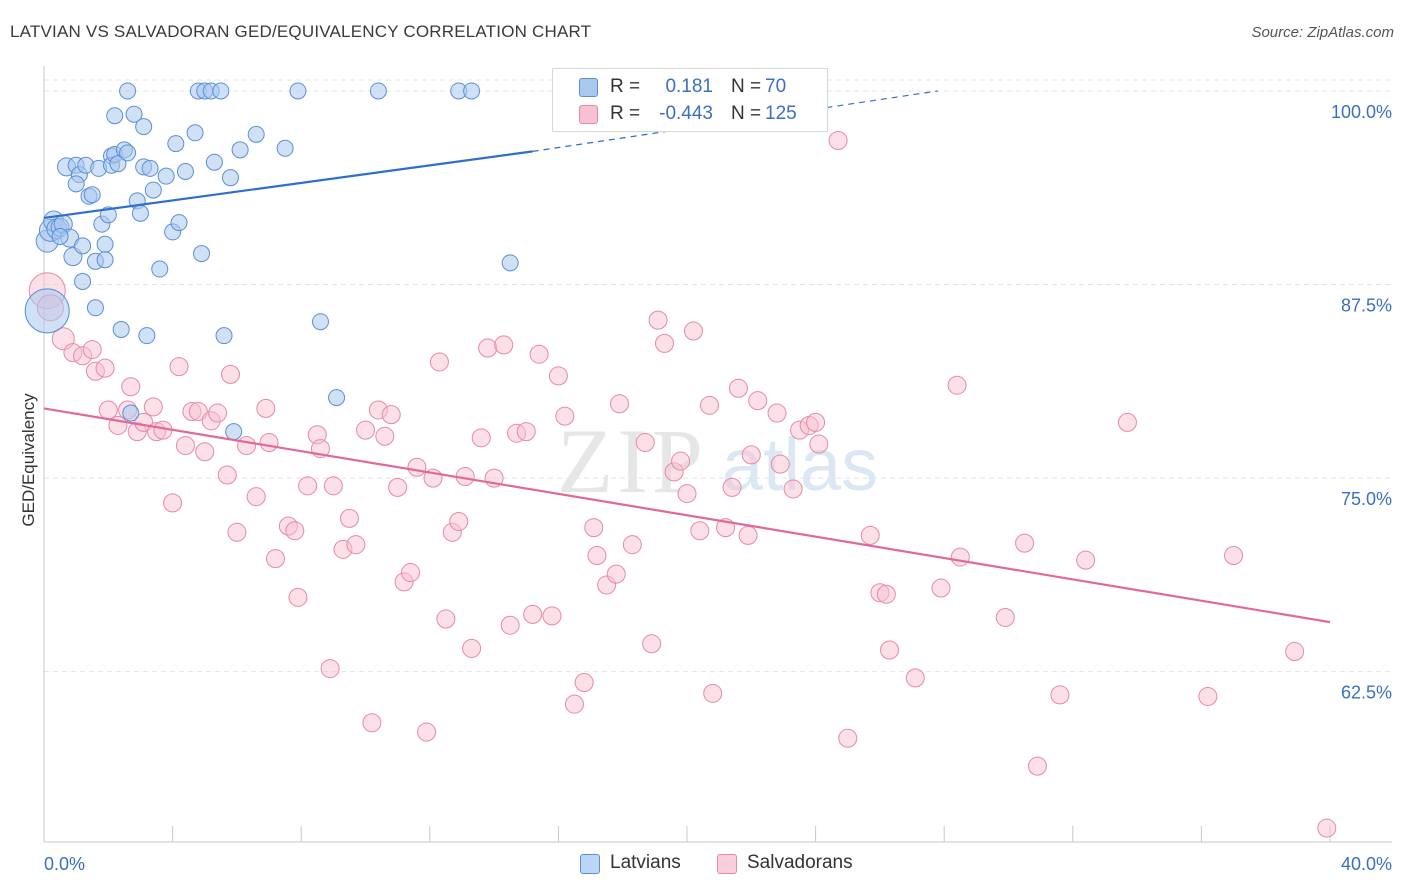 The image size is (1406, 892). What do you see at coordinates (288, 185) in the screenshot?
I see `latvian-trend-line` at bounding box center [288, 185].